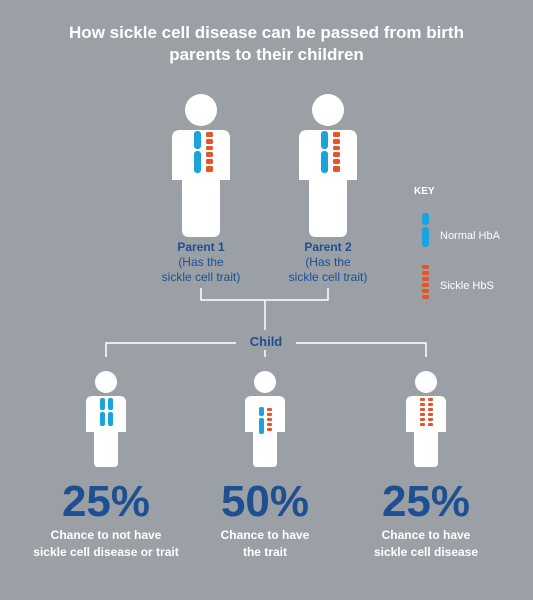 Image resolution: width=533 pixels, height=600 pixels. What do you see at coordinates (425, 230) in the screenshot?
I see `key-normal-hba-icon` at bounding box center [425, 230].